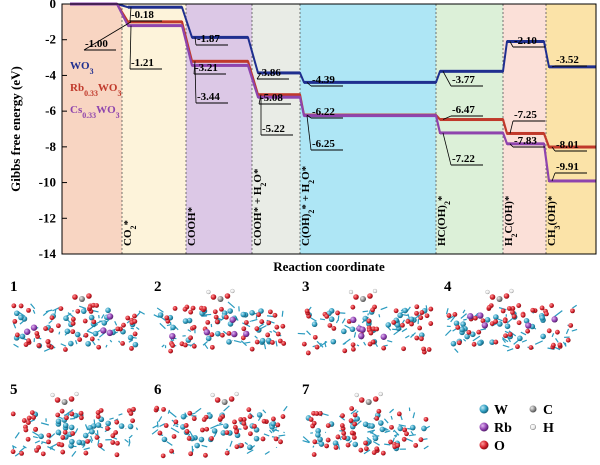 This screenshot has width=600, height=465. I want to click on series-labels: WO3 Rb0.33WO3 Cs0.33WO3, so click(95, 90).